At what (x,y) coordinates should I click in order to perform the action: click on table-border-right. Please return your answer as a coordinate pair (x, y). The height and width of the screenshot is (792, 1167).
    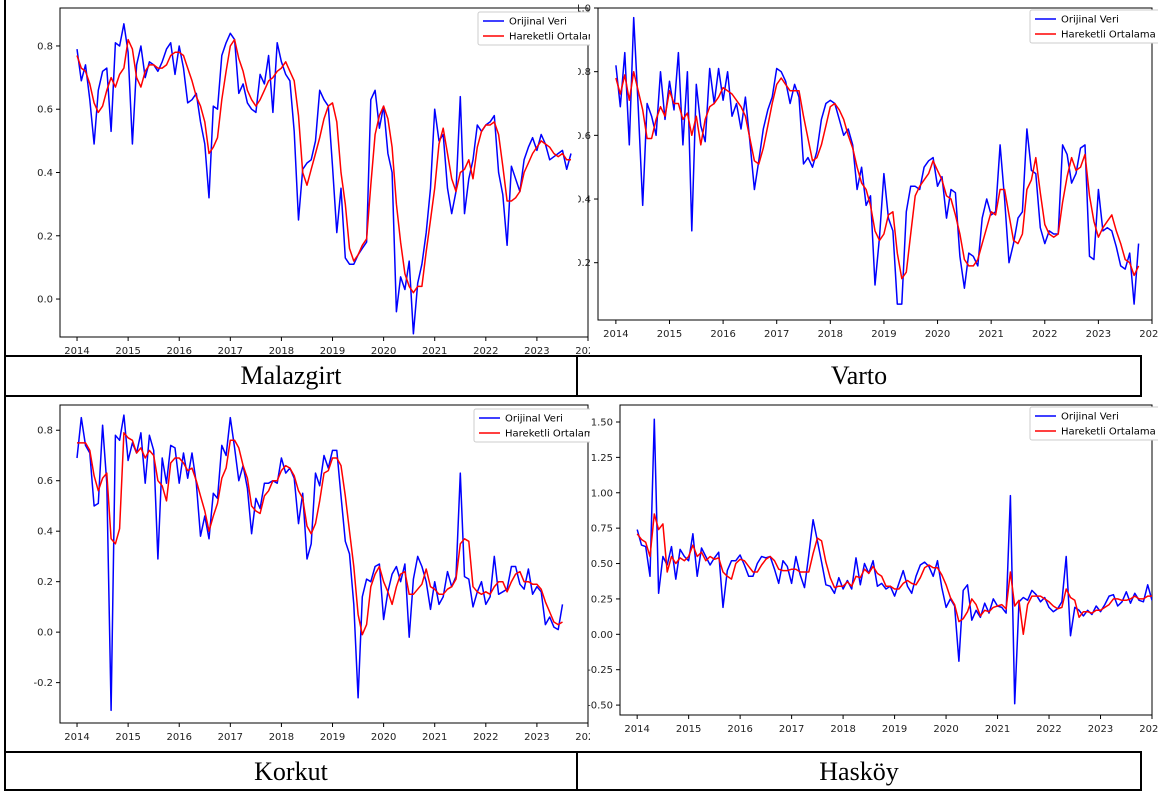
    Looking at the image, I should click on (1141, 376).